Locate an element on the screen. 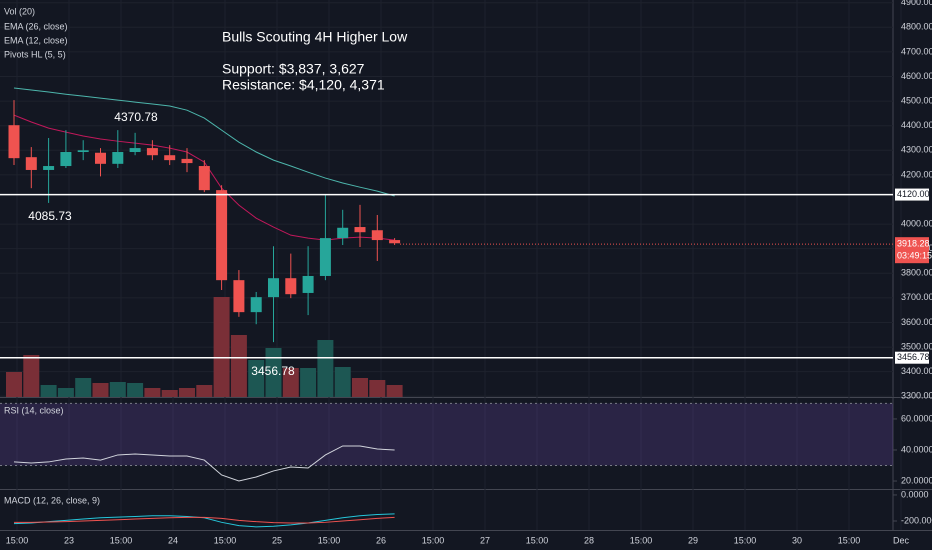 This screenshot has width=932, height=550. y-tick-label: 4200.00 is located at coordinates (916, 174).